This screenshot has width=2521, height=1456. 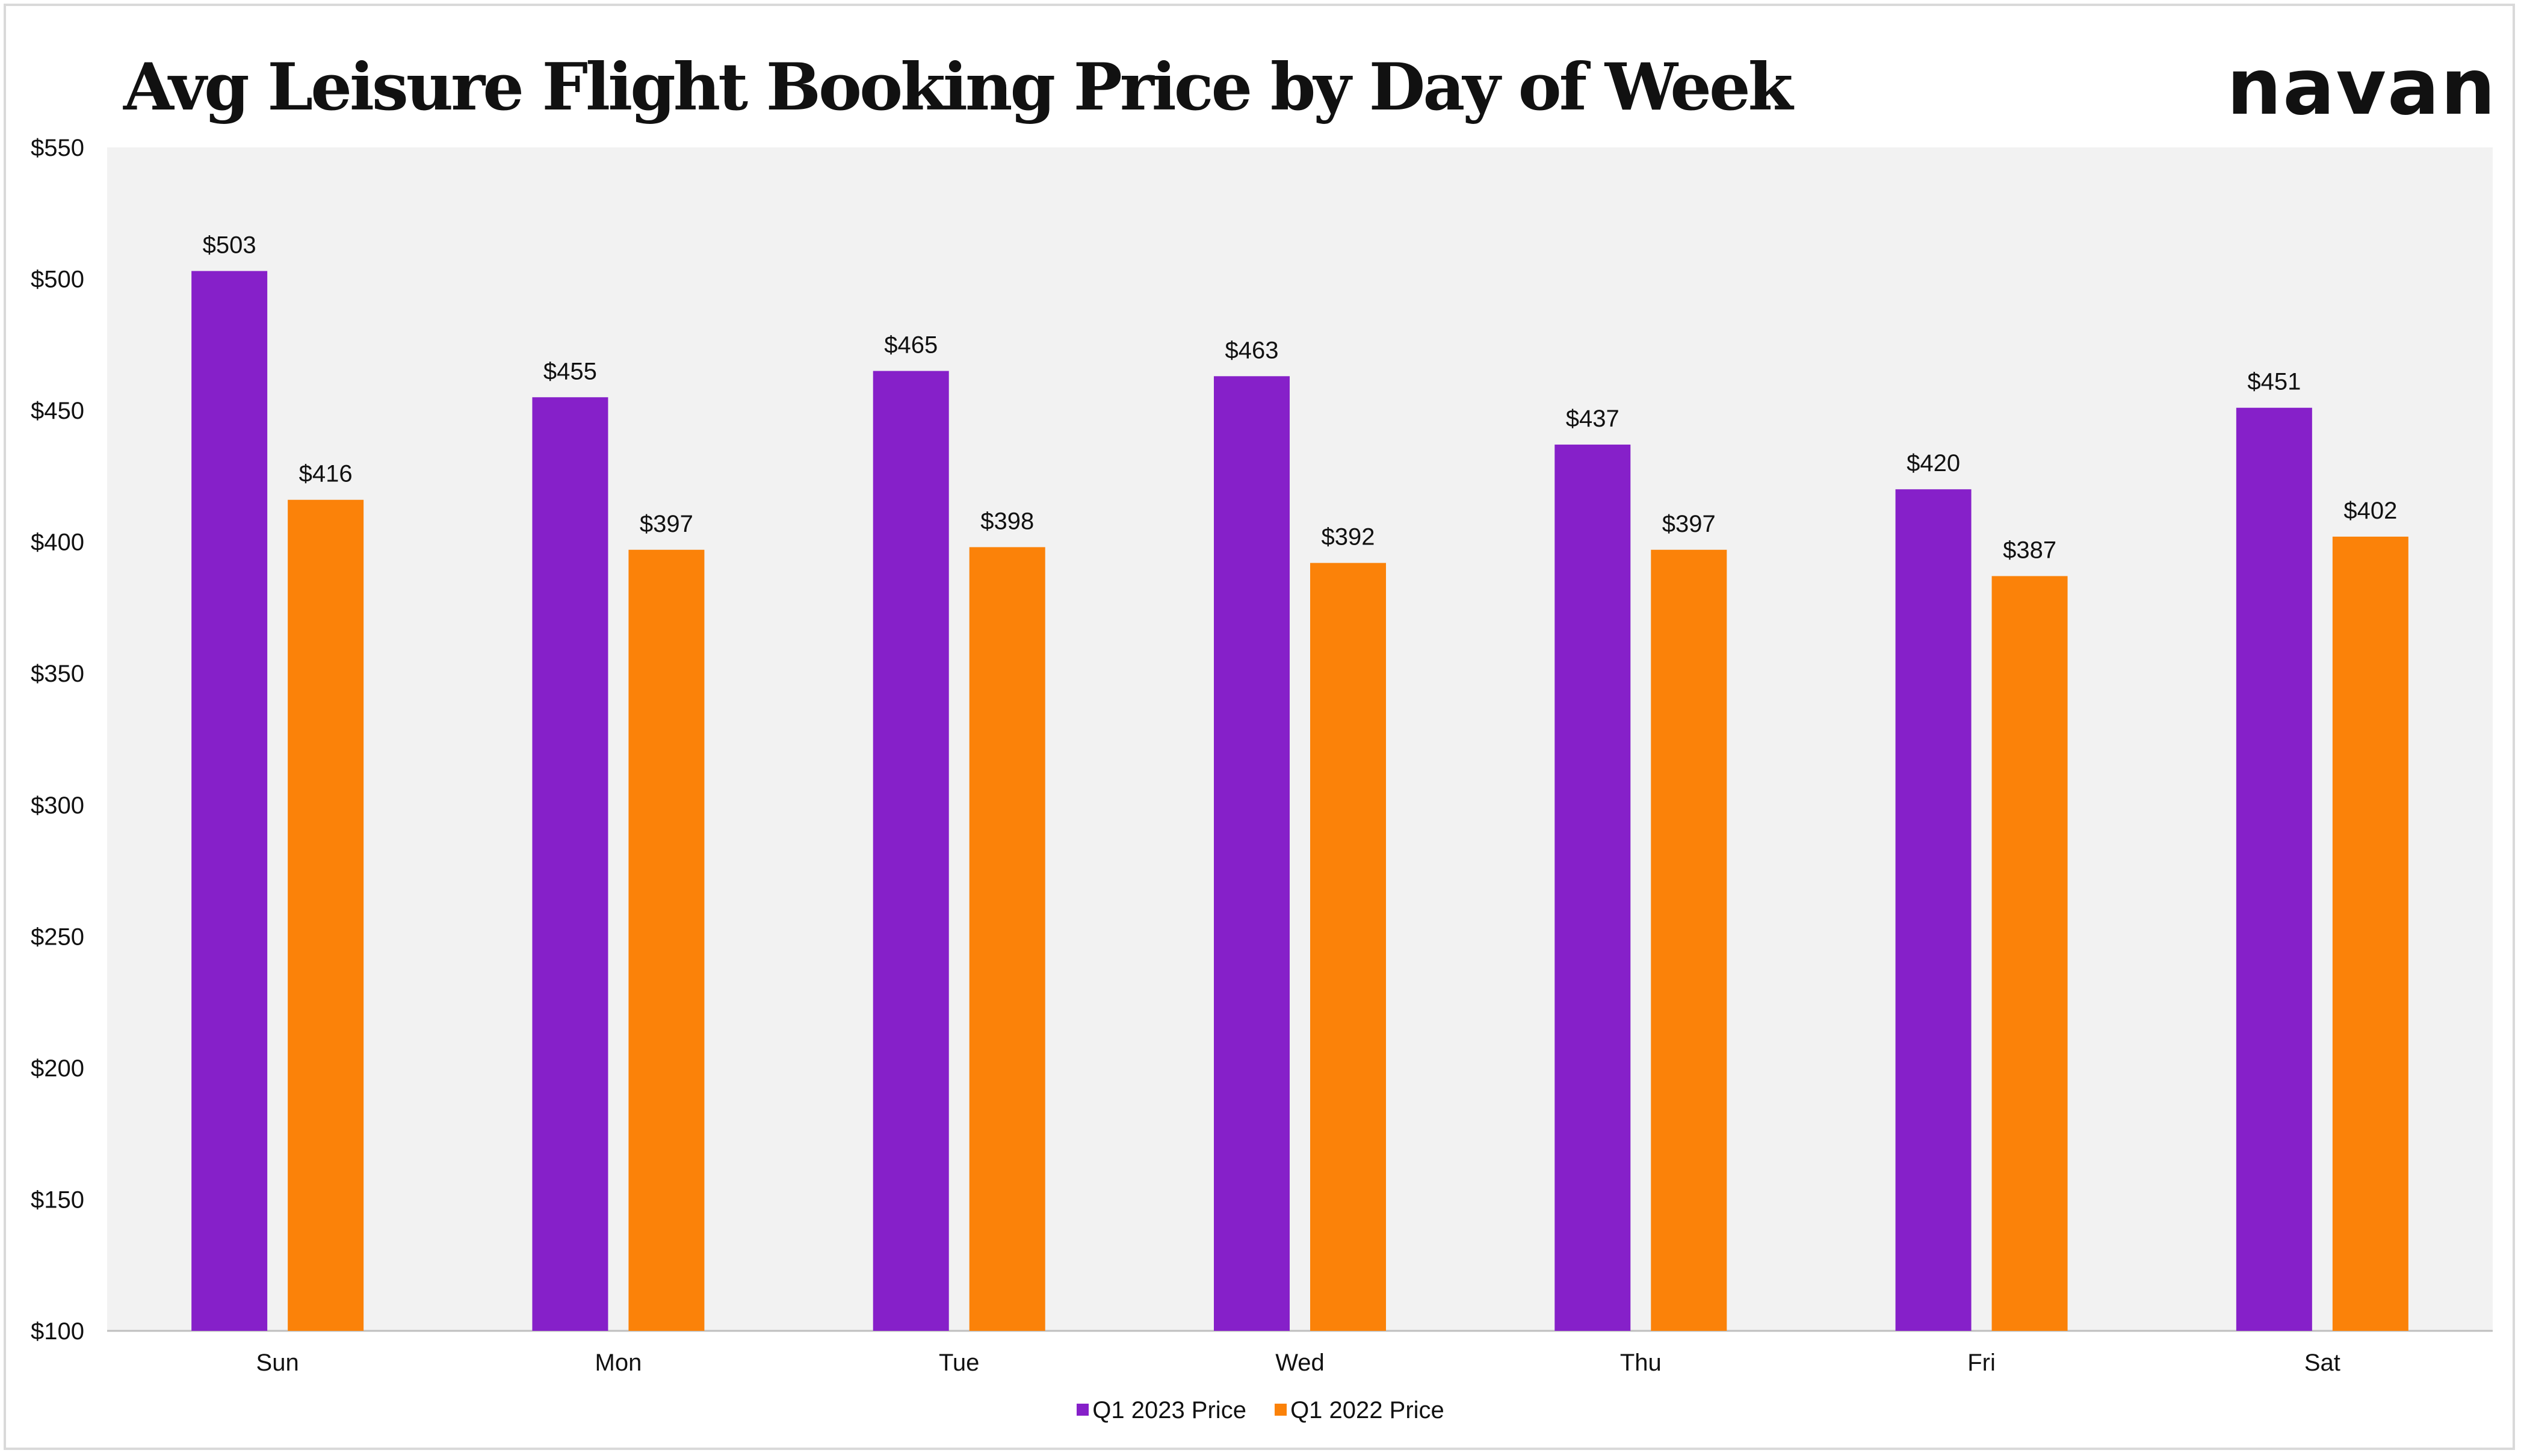 I want to click on y-tick-label: $350, so click(x=57, y=674).